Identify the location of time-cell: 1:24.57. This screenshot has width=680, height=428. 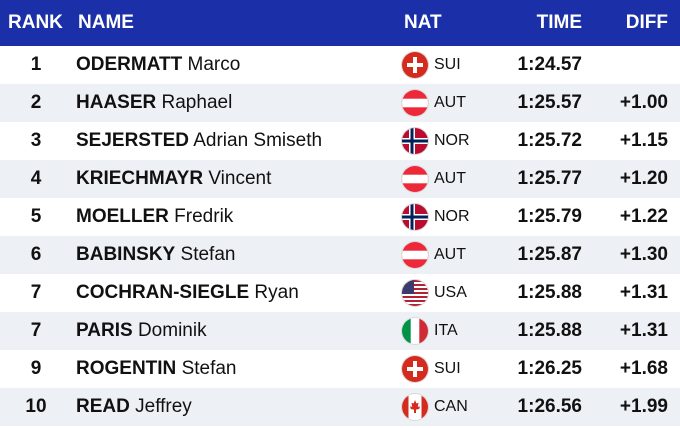
(549, 64).